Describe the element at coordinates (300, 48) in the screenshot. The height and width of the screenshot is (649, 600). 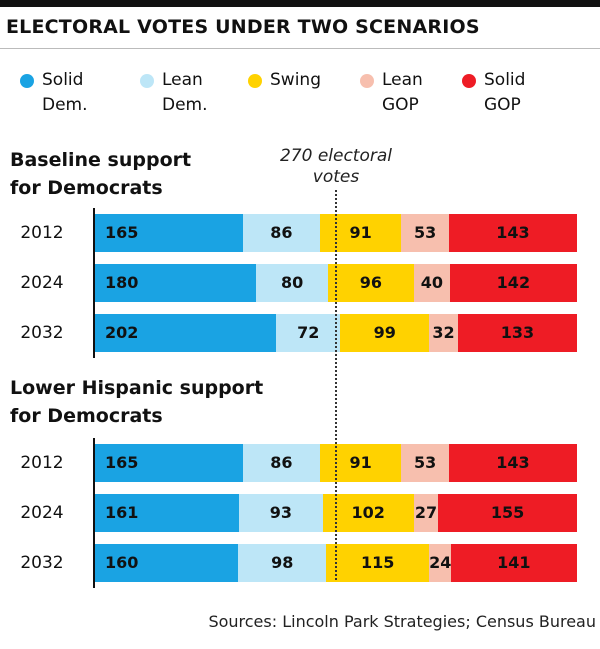
I see `title-divider` at that location.